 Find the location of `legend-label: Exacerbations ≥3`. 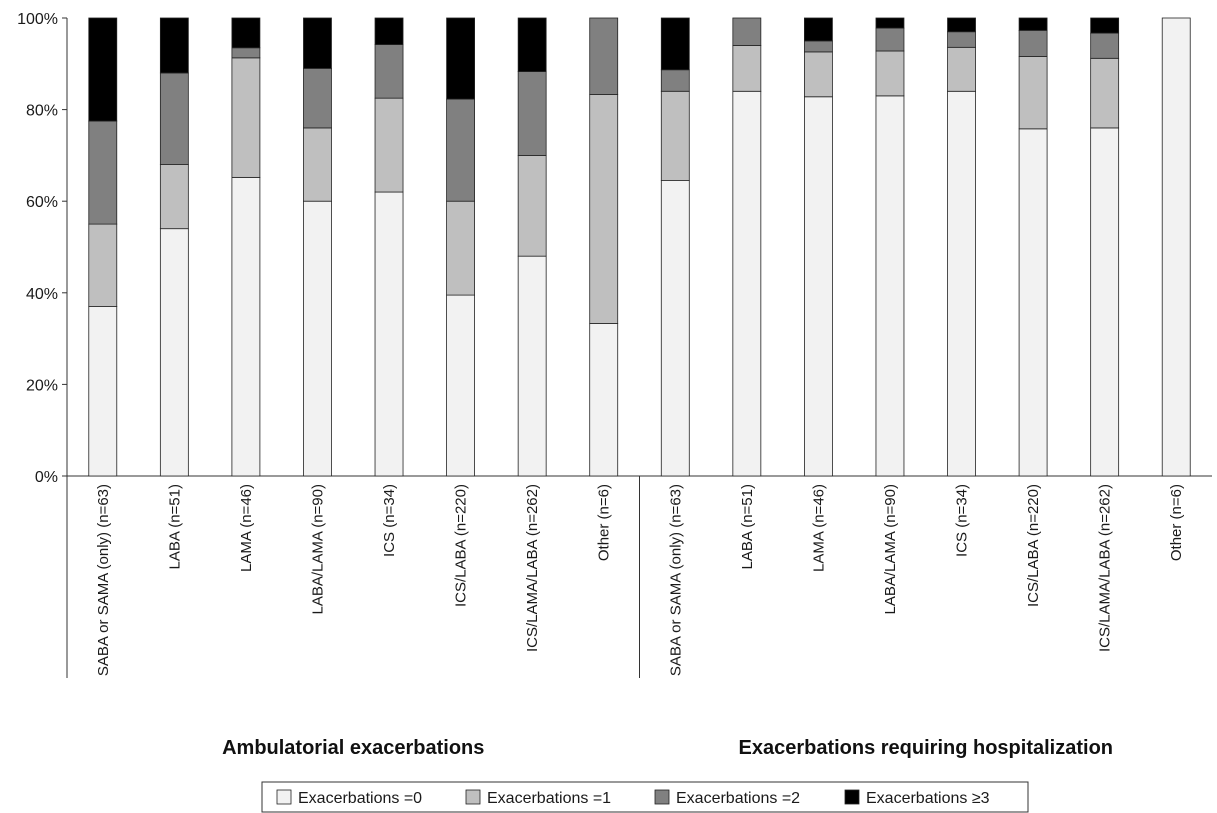

legend-label: Exacerbations ≥3 is located at coordinates (928, 798).